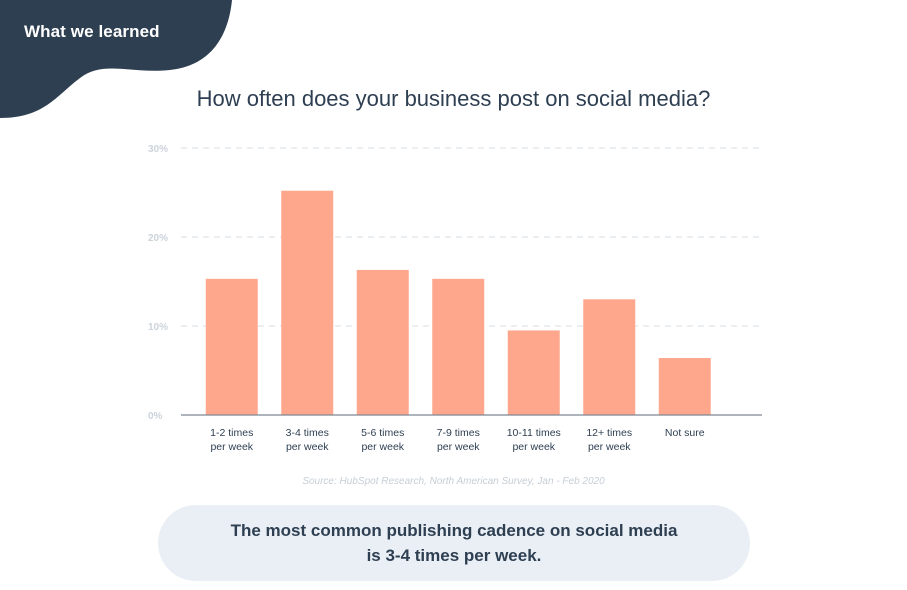 The image size is (907, 590). Describe the element at coordinates (383, 440) in the screenshot. I see `x-tick-label: 5-6 times per week` at that location.